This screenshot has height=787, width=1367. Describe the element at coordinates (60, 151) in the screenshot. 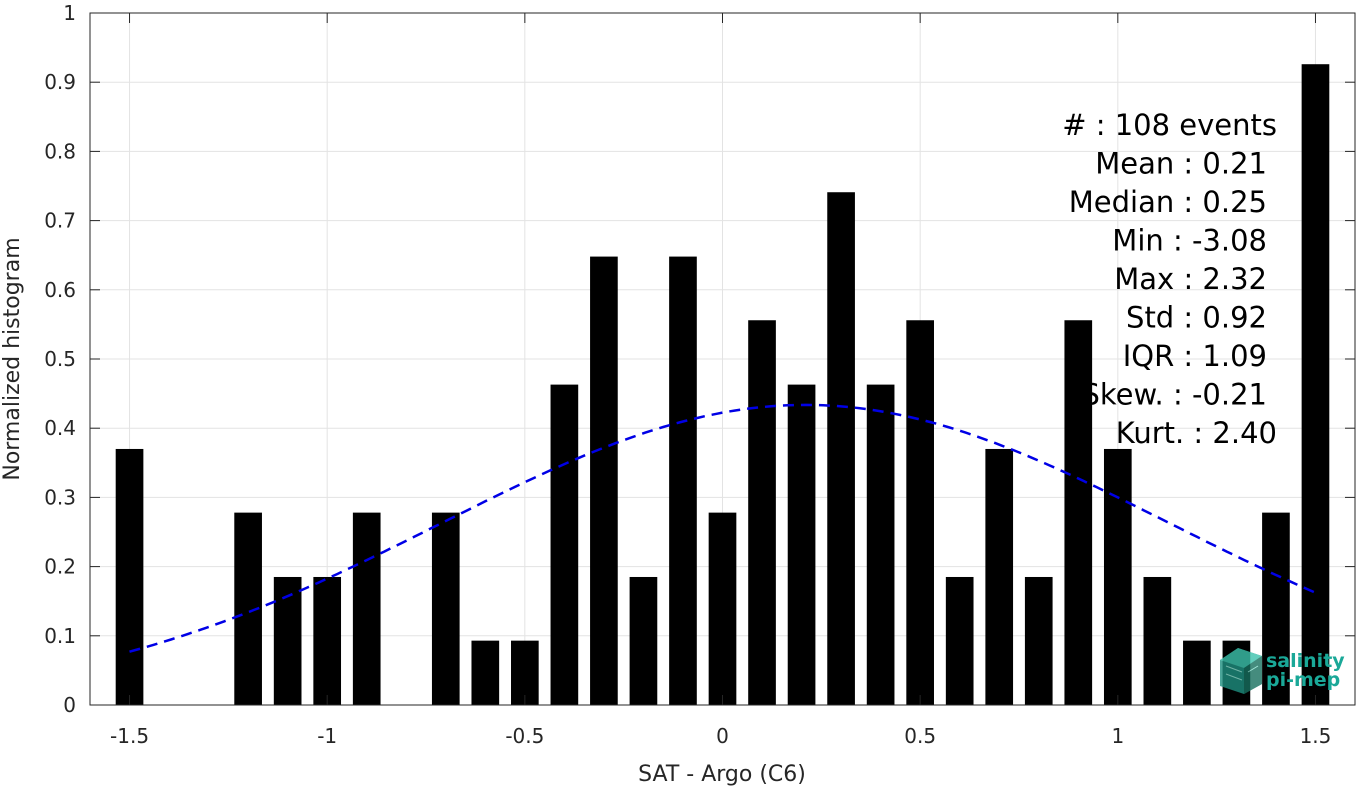

I see `y-tick-label: 0.8` at that location.